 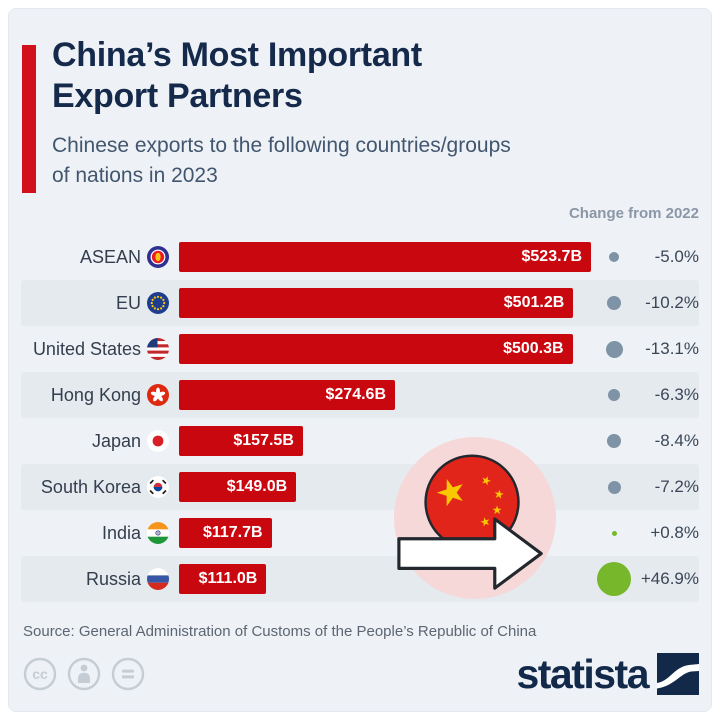 What do you see at coordinates (135, 175) in the screenshot?
I see `subtitle-line-2: of nations in 2023` at bounding box center [135, 175].